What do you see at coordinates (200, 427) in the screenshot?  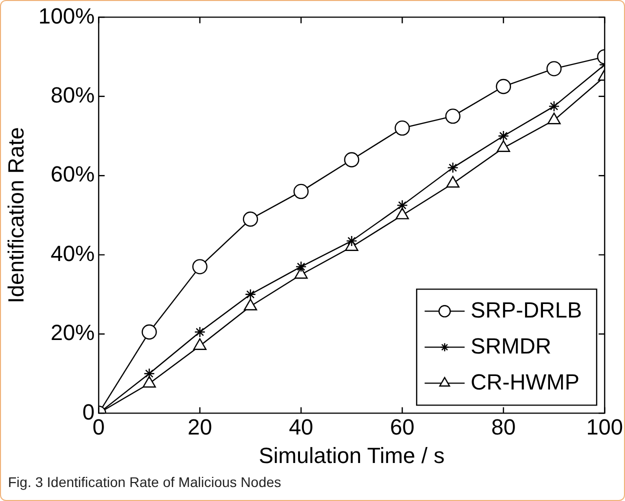 I see `x-tick-label: 20` at bounding box center [200, 427].